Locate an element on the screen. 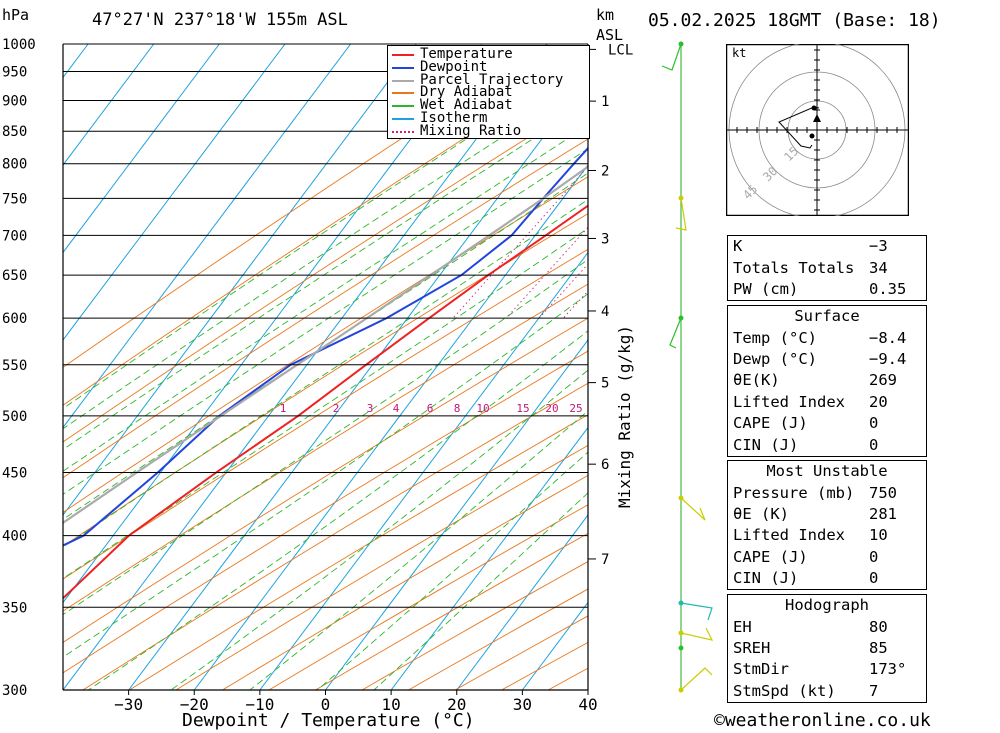 Image resolution: width=1000 pixels, height=733 pixels. table-row: StmSpd (kt) 7 is located at coordinates (827, 692).